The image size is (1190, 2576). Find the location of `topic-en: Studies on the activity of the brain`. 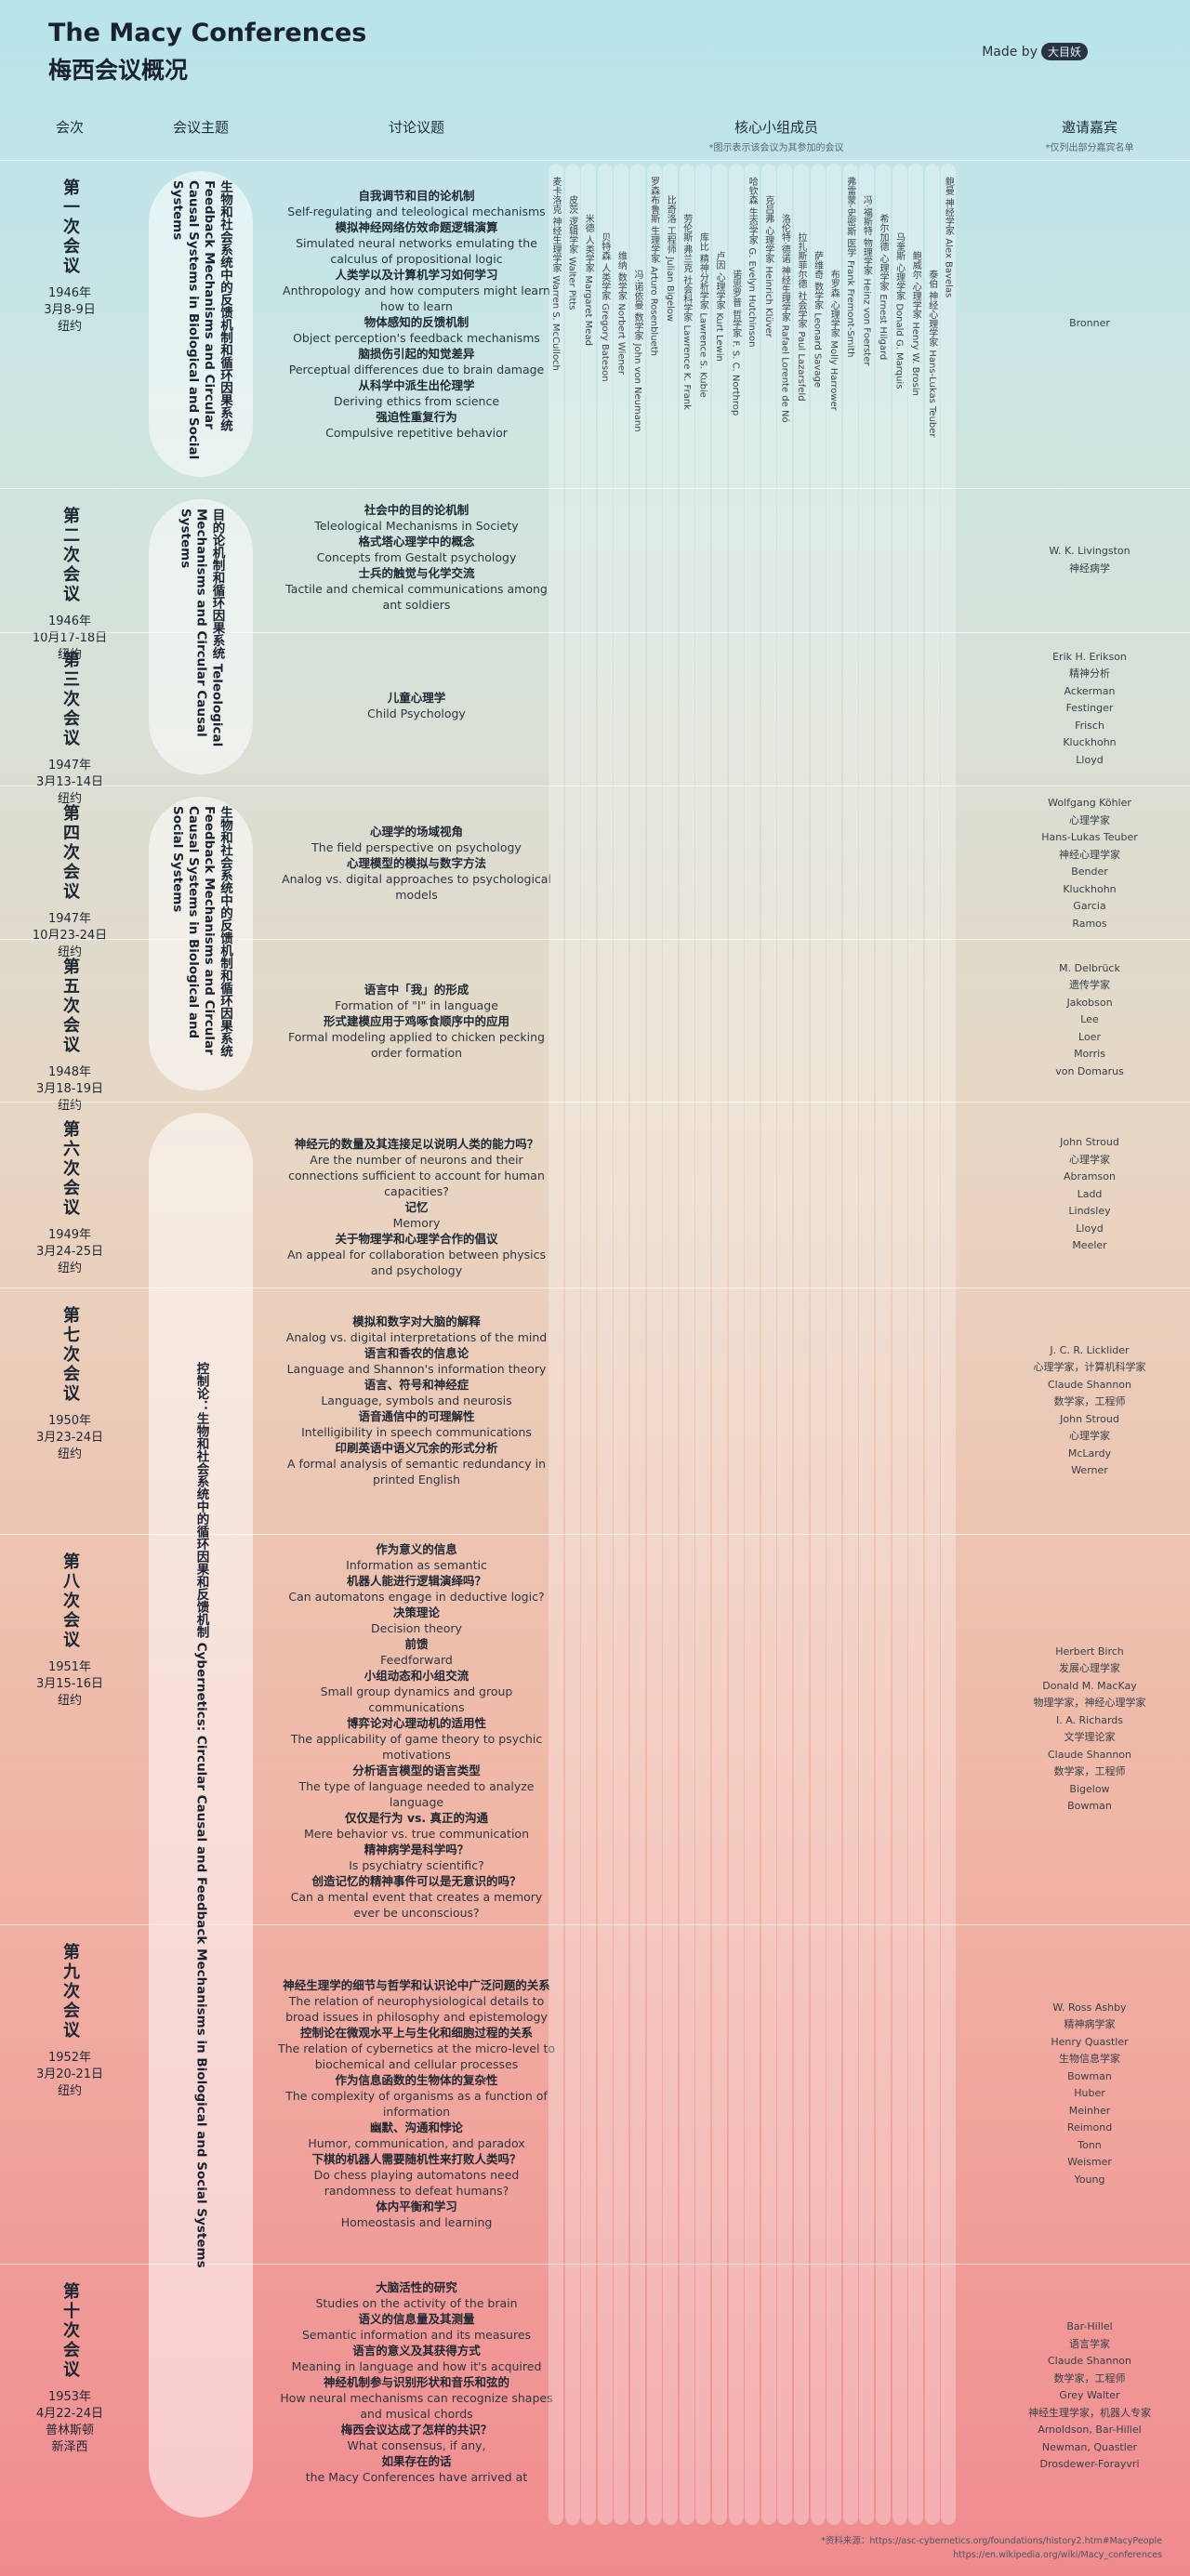

topic-en: Studies on the activity of the brain is located at coordinates (416, 2302).